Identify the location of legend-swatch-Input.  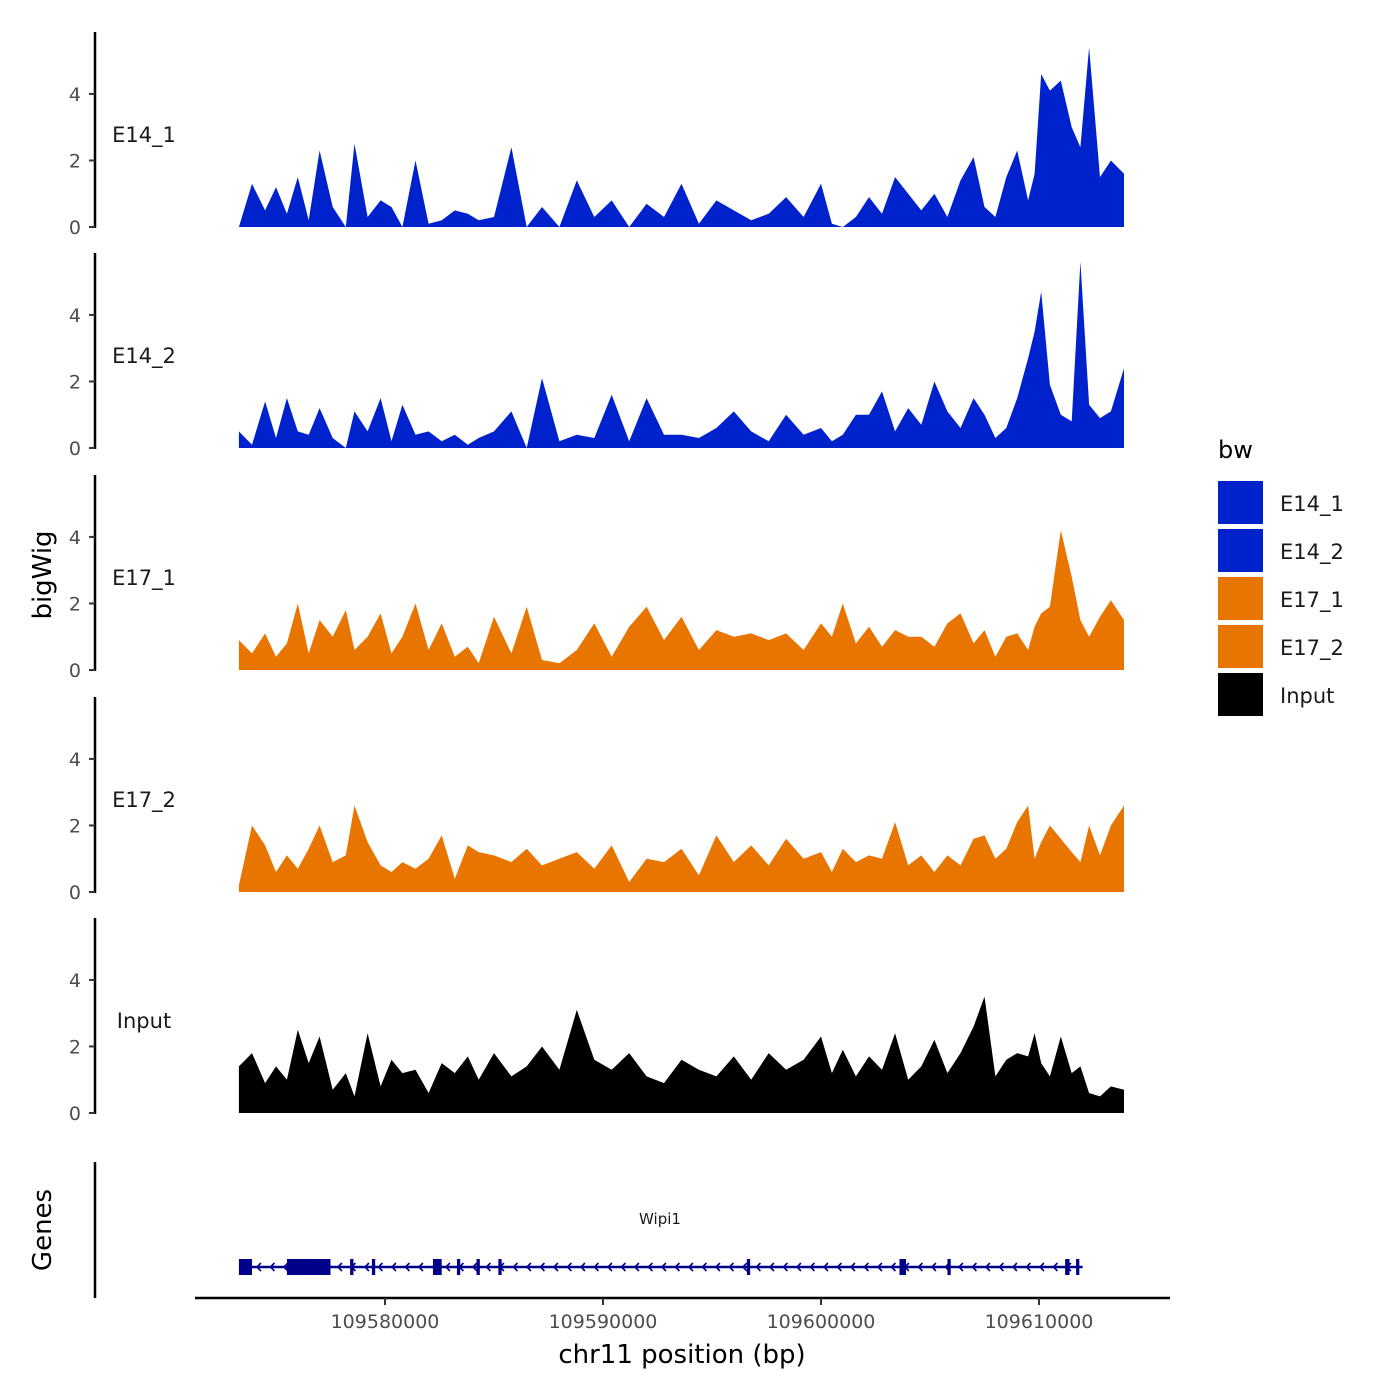
(1240, 694).